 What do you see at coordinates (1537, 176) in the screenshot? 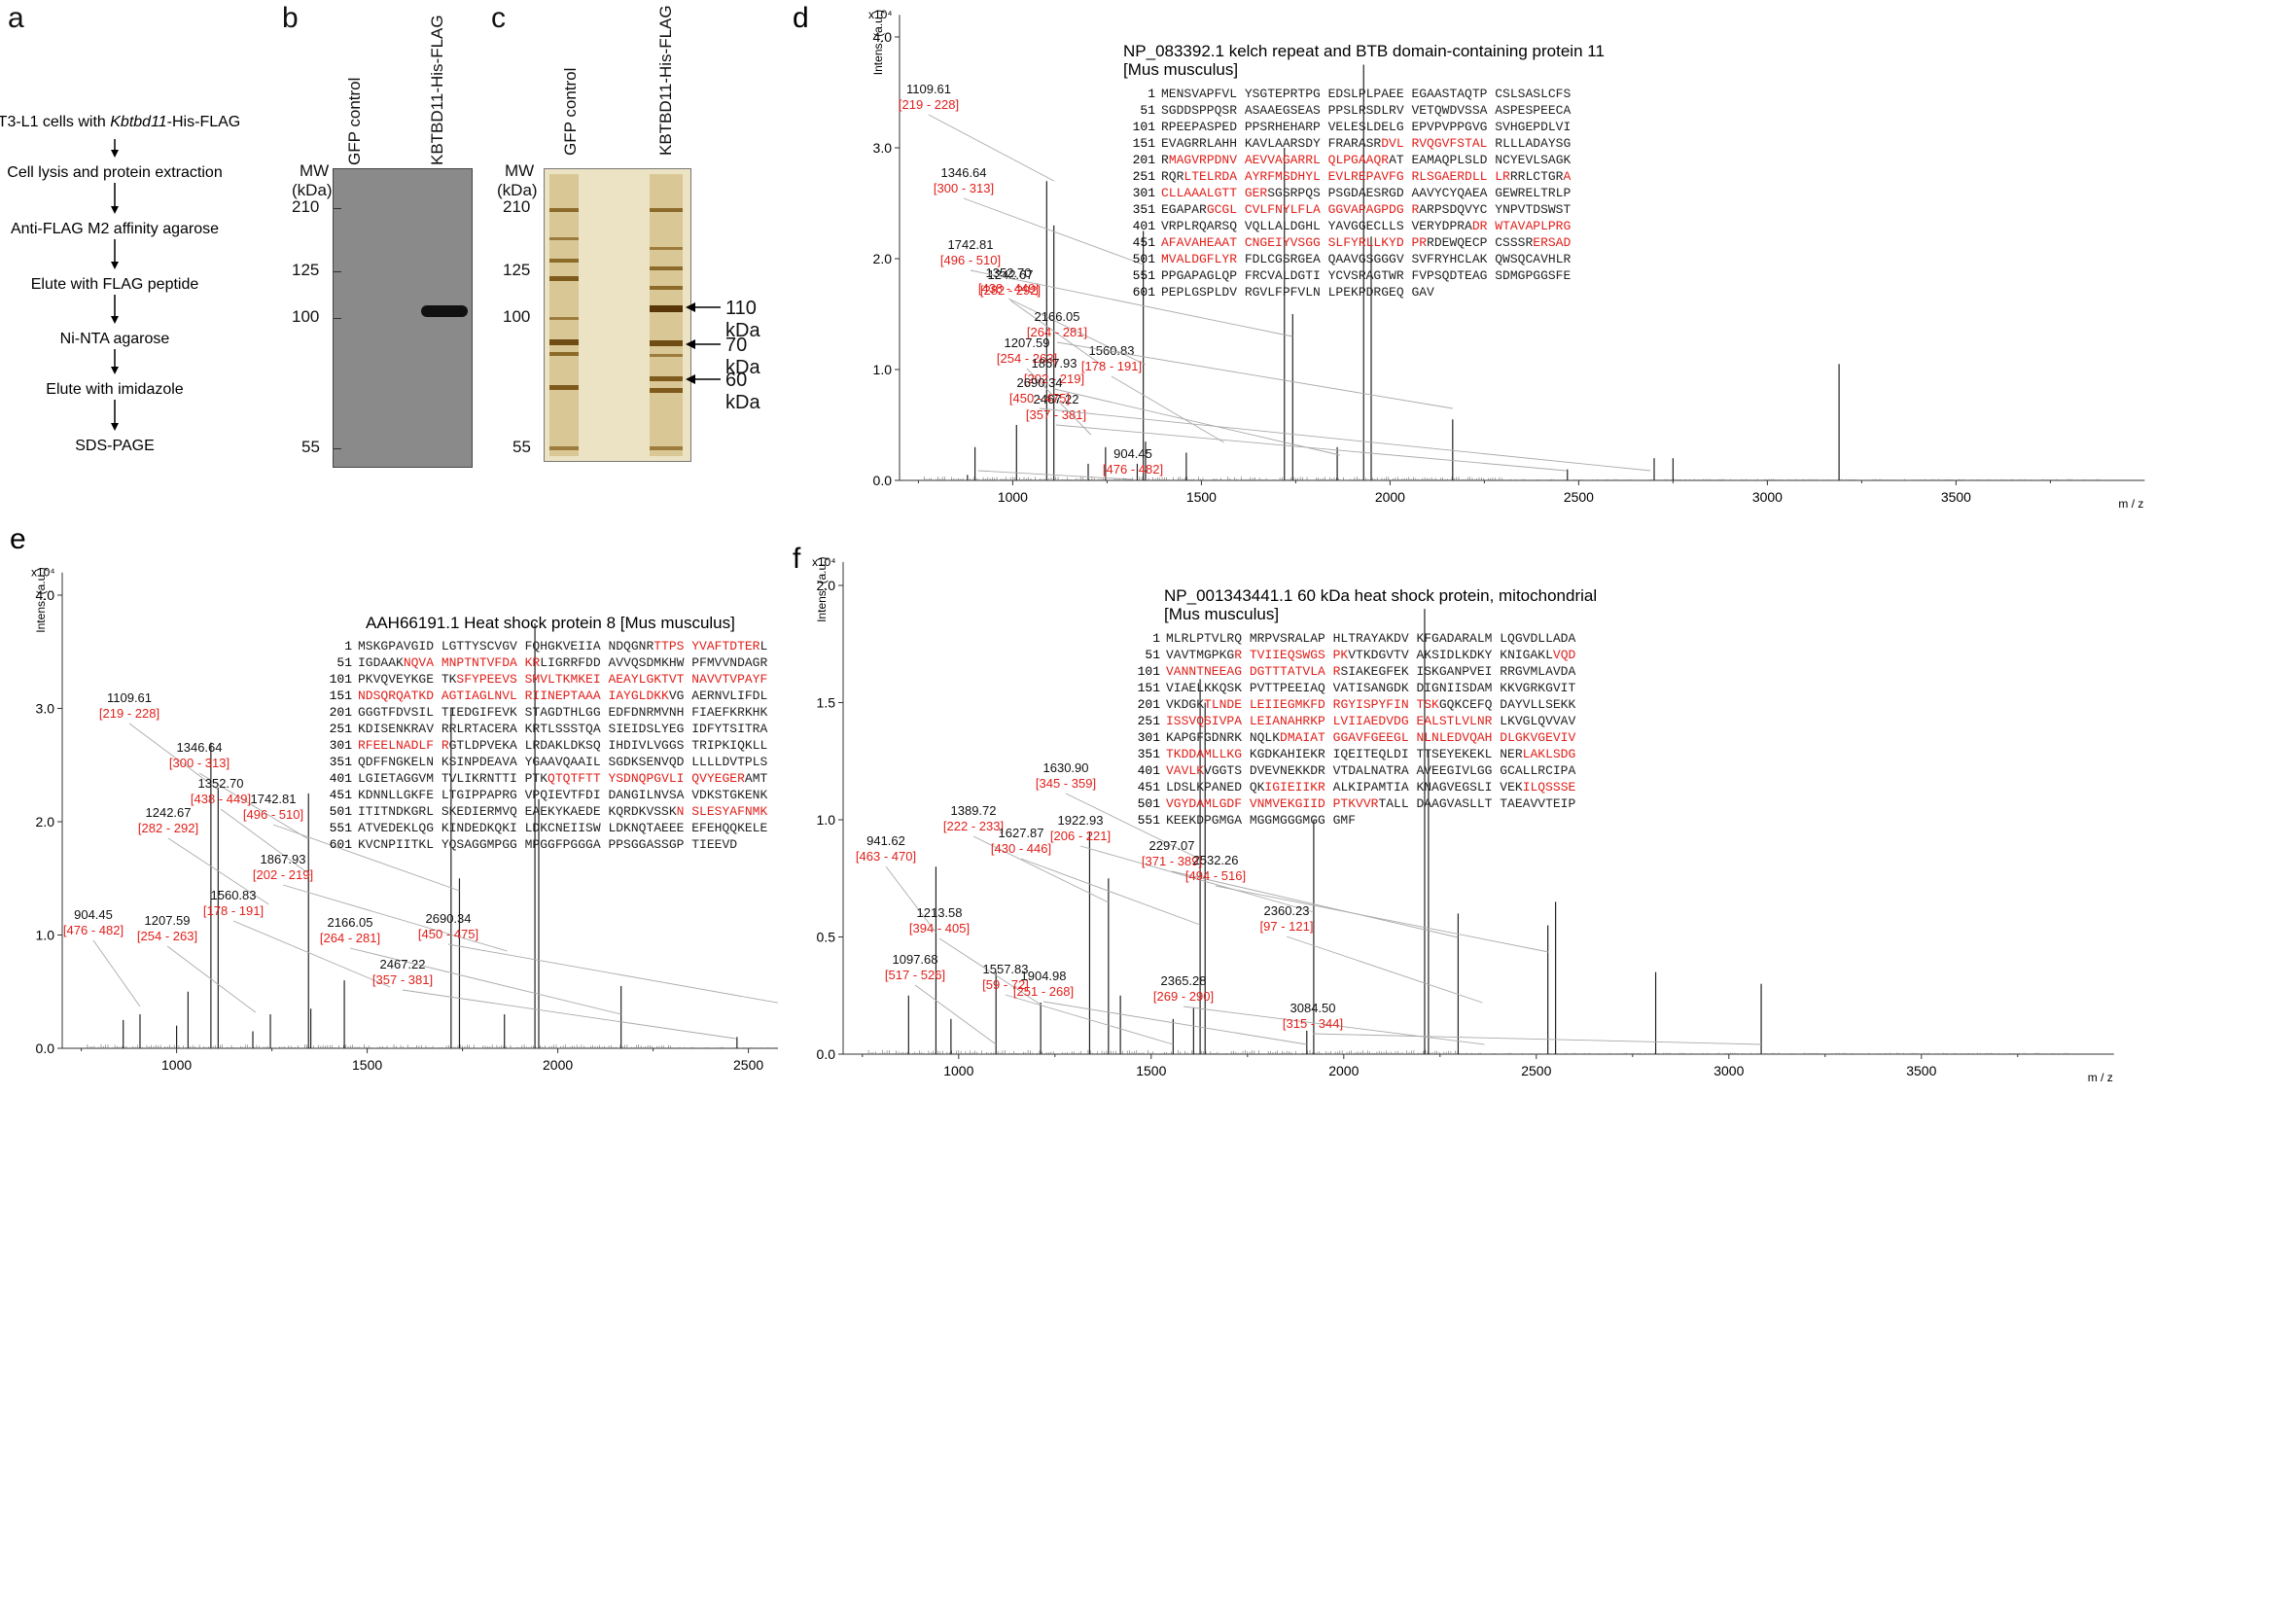
I see `sequence-segment: RRLCTGR` at bounding box center [1537, 176].